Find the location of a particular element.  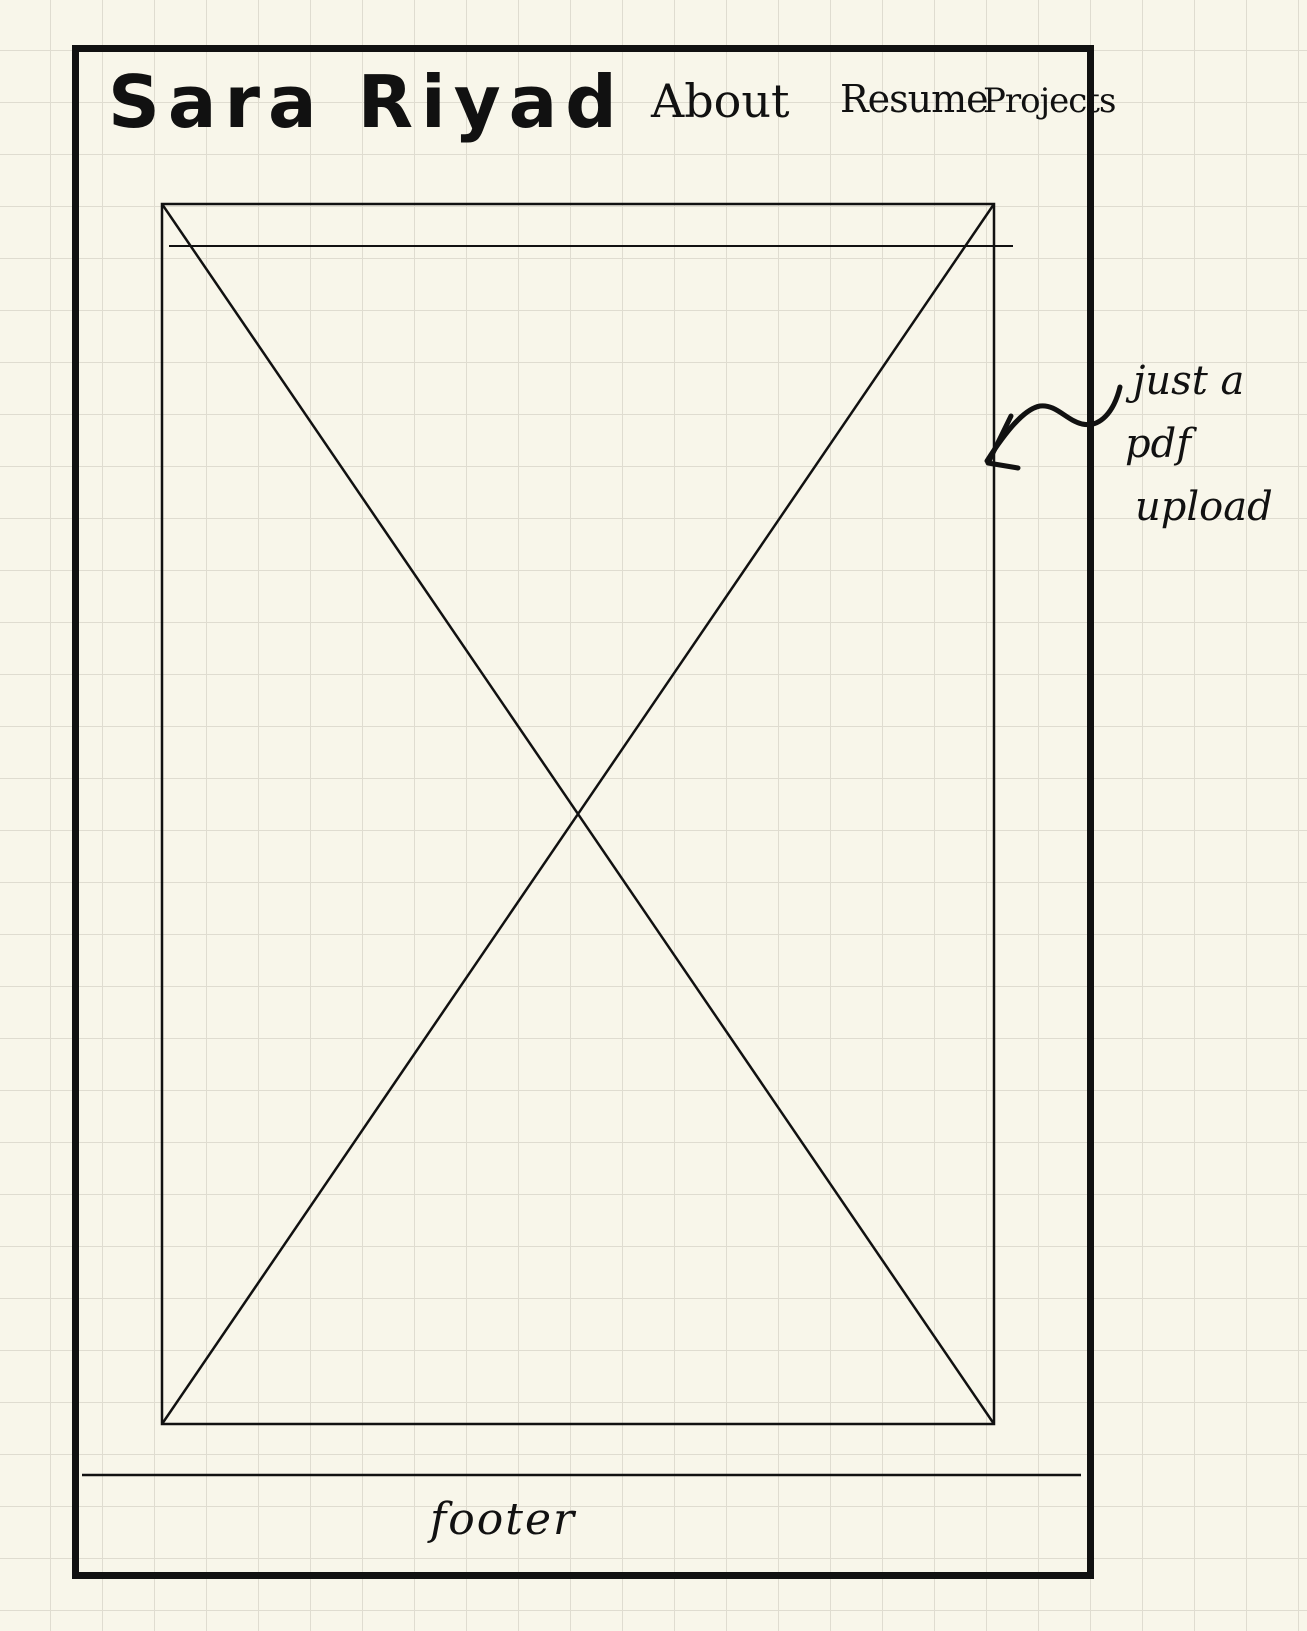

footer-label: footer is located at coordinates (503, 1519).